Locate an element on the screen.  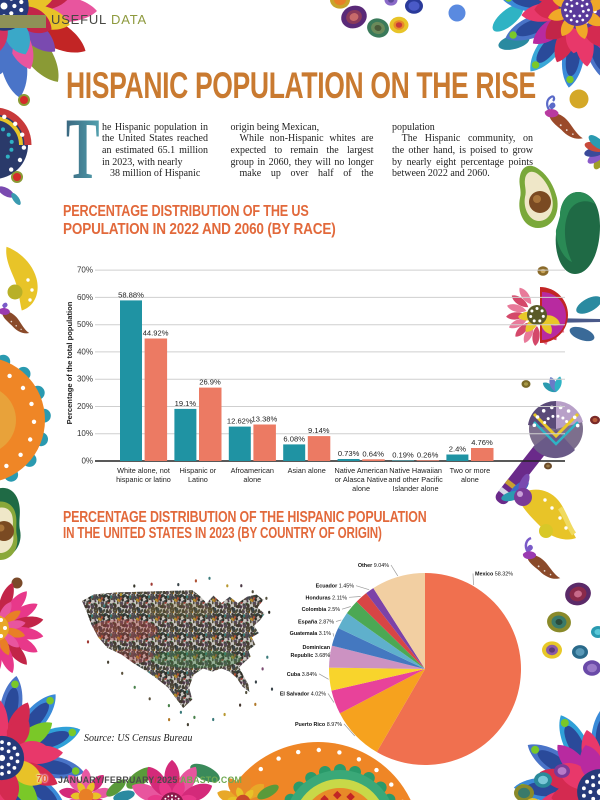
svg-text: 10% is located at coordinates (85, 433).